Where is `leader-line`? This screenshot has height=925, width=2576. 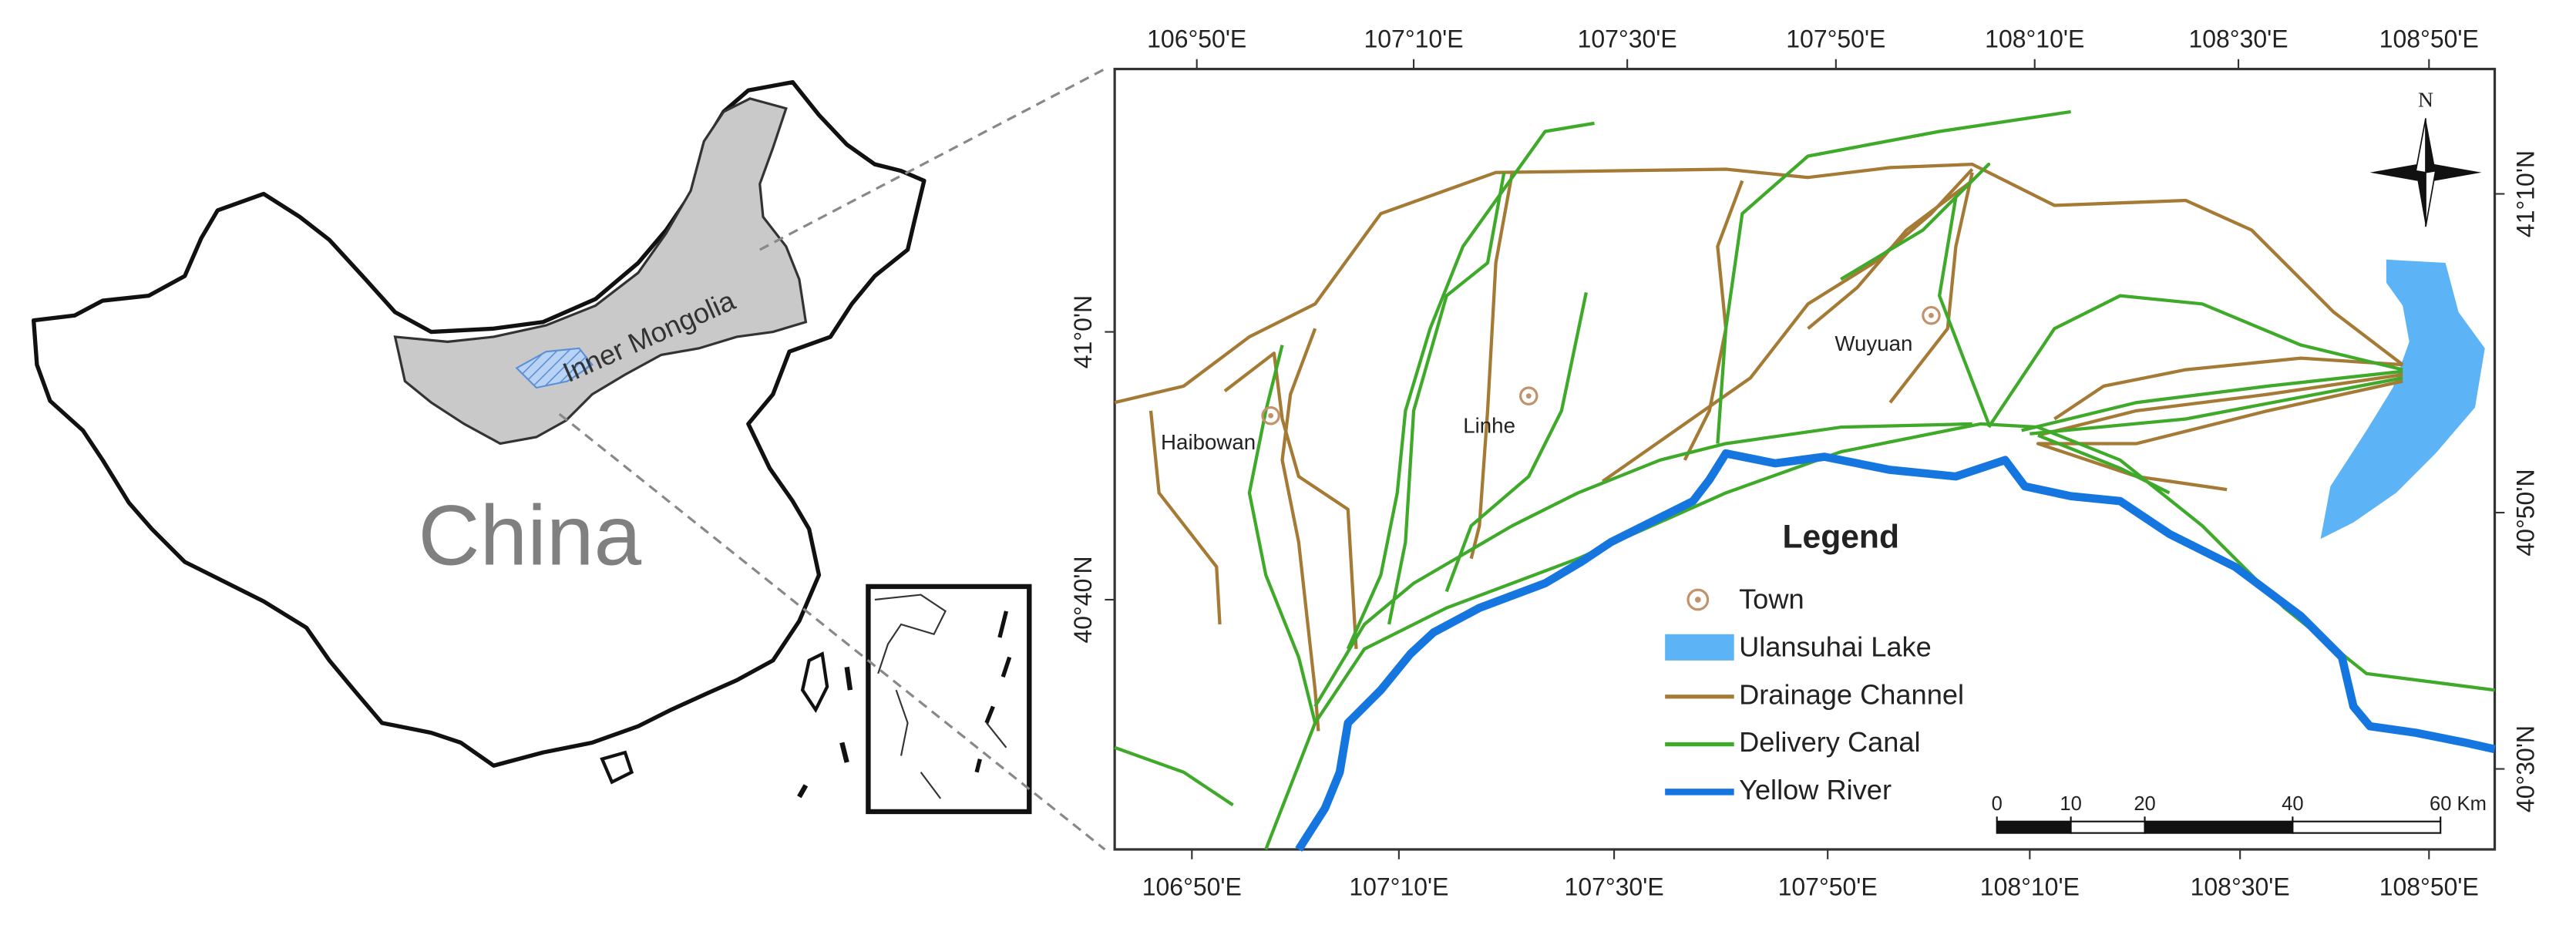
leader-line is located at coordinates (832, 632).